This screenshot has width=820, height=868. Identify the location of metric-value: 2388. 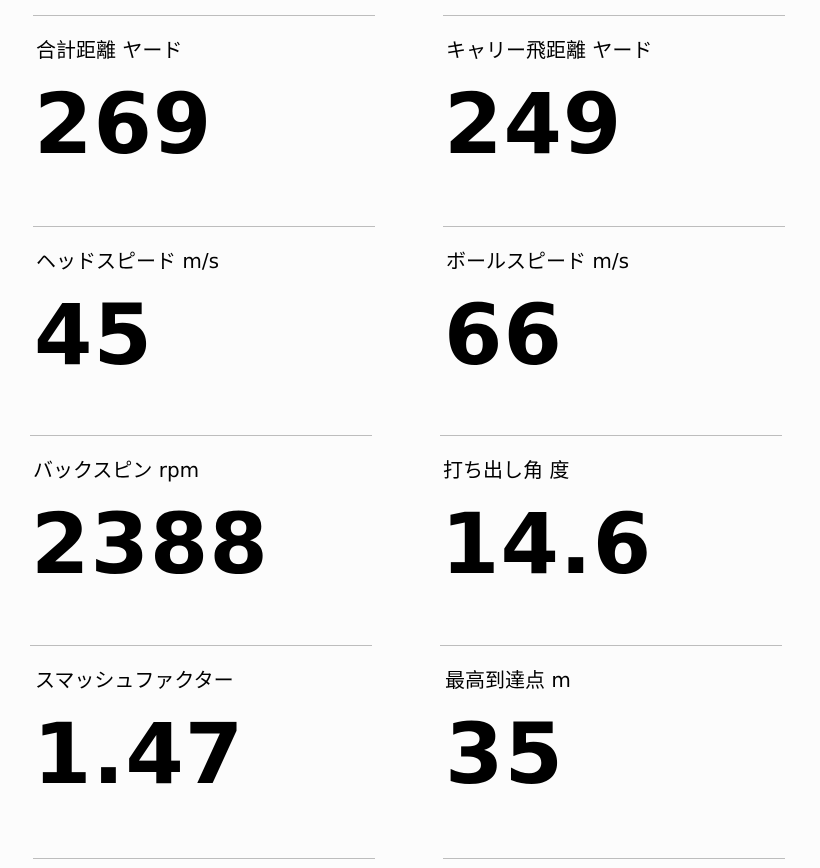
(150, 544).